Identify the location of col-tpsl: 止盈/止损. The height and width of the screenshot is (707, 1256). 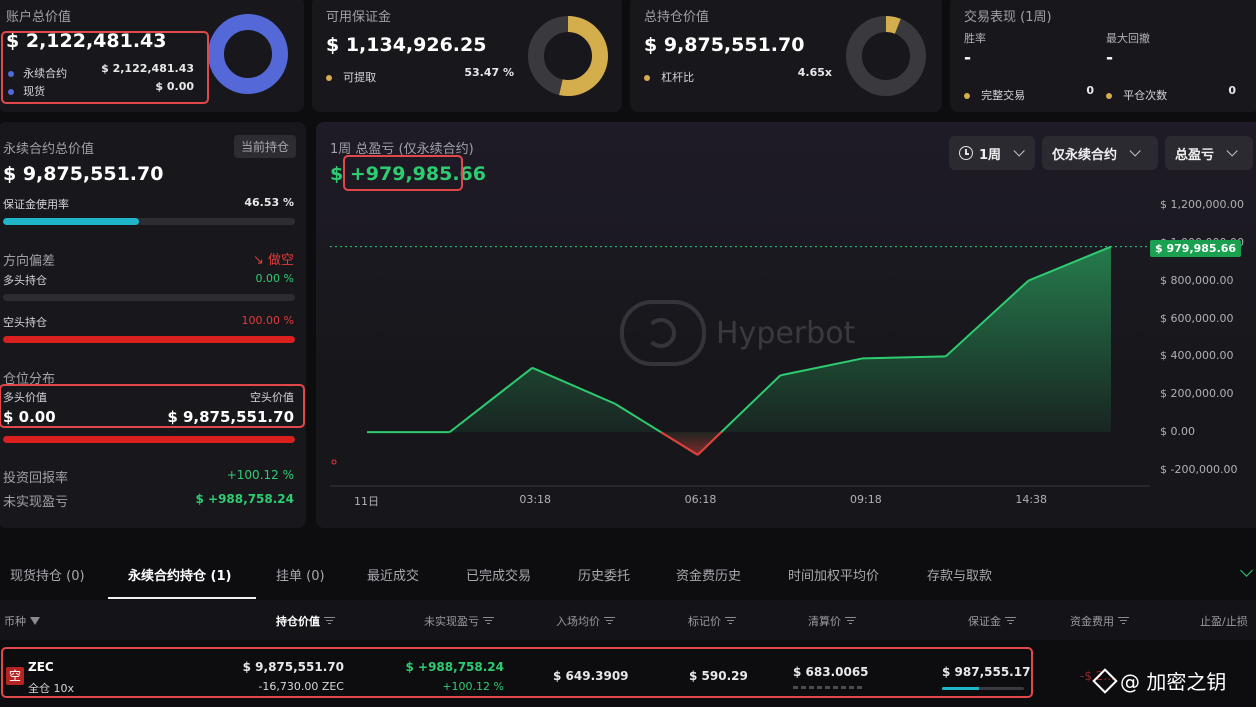
(1224, 621).